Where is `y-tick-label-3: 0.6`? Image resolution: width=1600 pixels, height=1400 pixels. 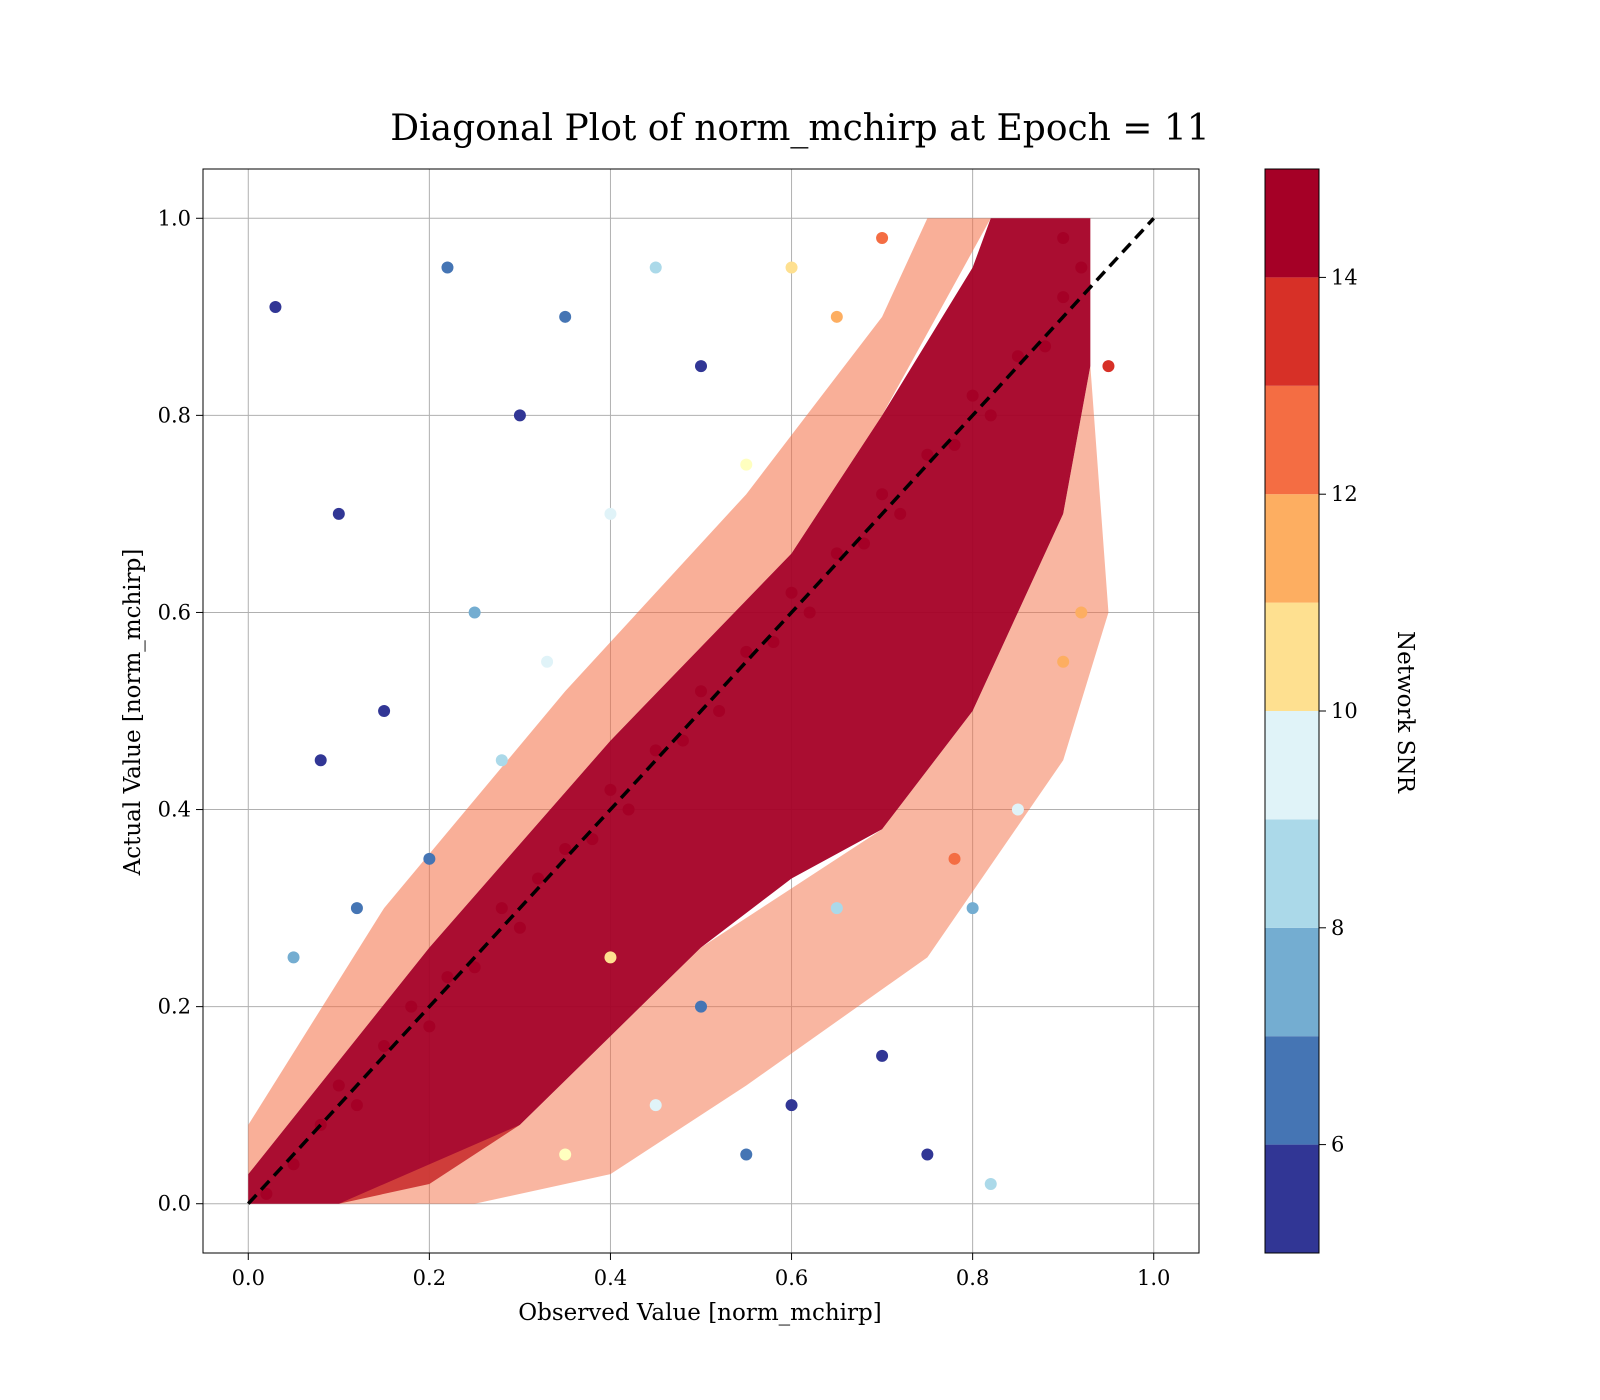
y-tick-label-3: 0.6 is located at coordinates (174, 612).